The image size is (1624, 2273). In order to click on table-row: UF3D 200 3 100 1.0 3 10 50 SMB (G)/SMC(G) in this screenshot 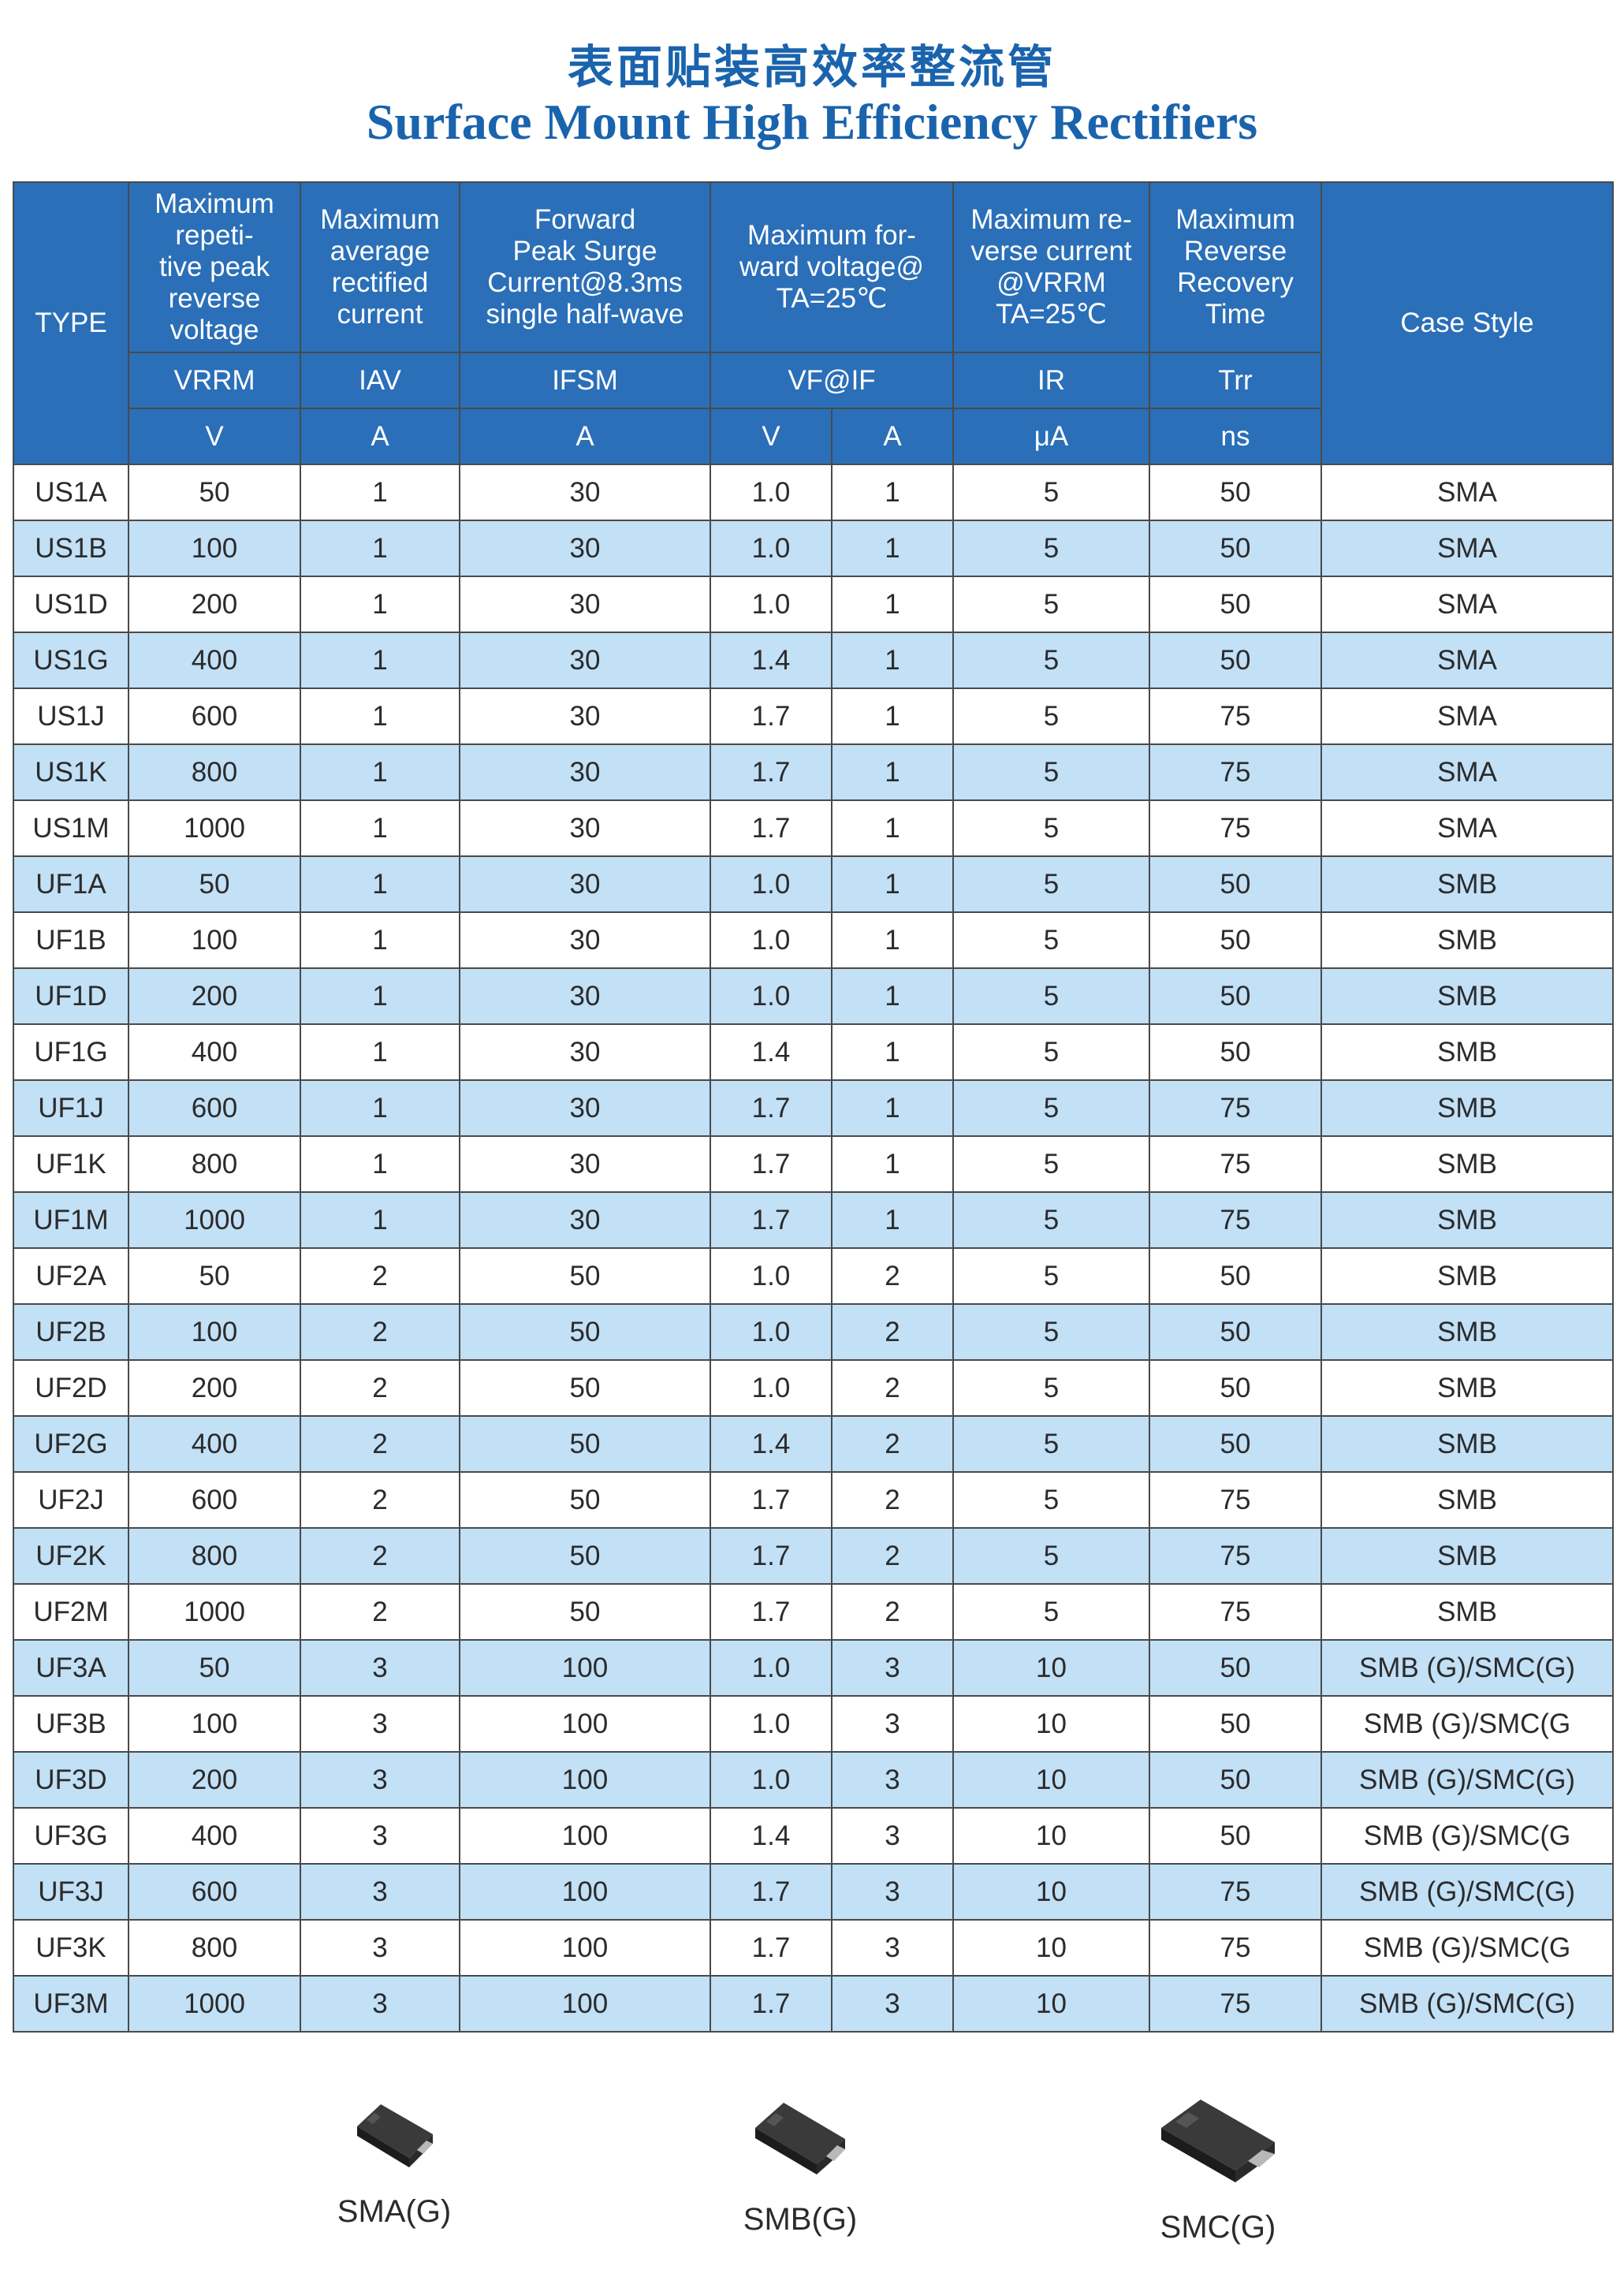, I will do `click(814, 1780)`.